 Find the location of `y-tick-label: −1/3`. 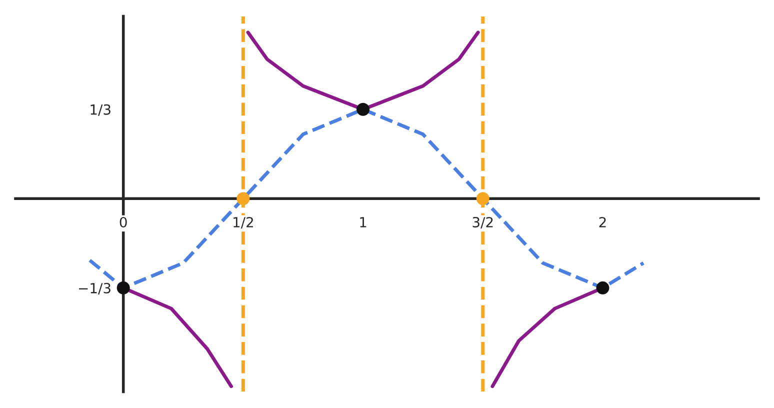

y-tick-label: −1/3 is located at coordinates (94, 288).